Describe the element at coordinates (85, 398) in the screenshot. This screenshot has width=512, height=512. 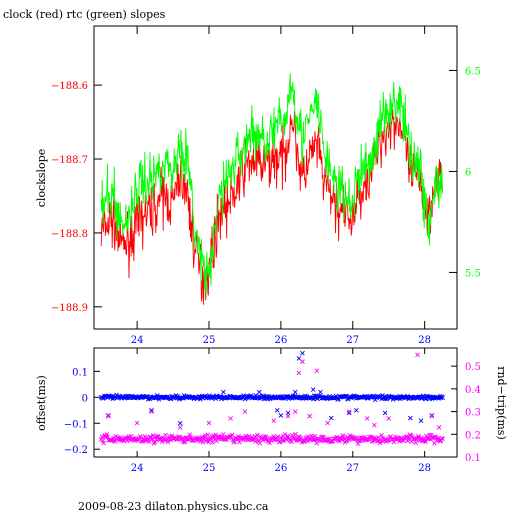
I see `y-tick-label: 0` at that location.